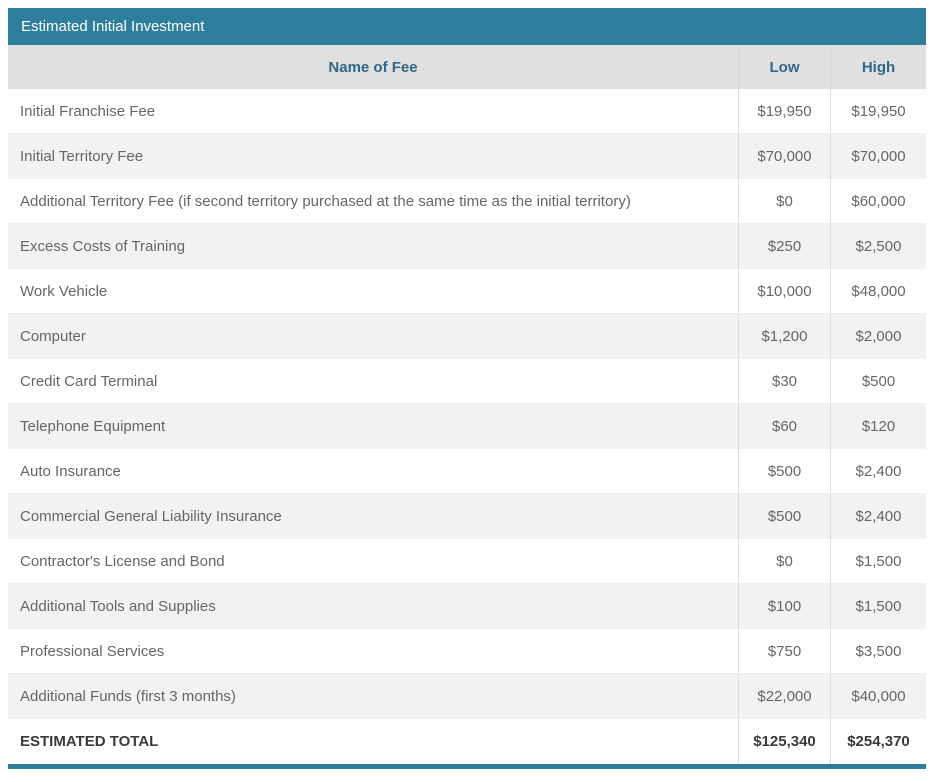  Describe the element at coordinates (784, 696) in the screenshot. I see `low-value-cell: $22,000` at that location.